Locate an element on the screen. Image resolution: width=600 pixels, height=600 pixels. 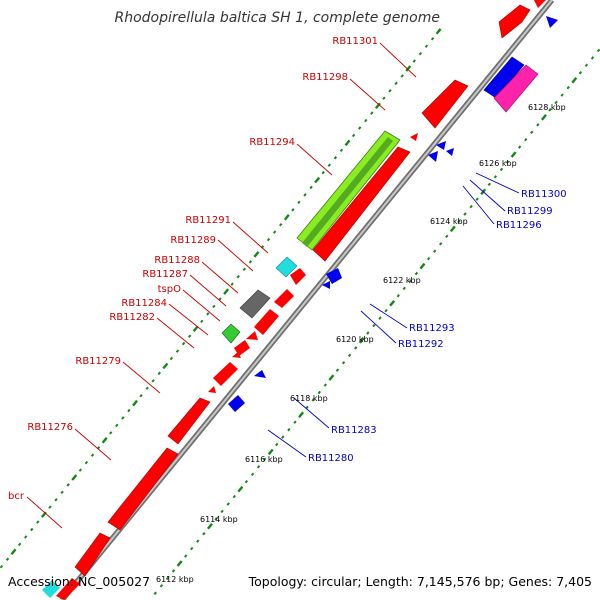
kbp-label: 6116 kbp is located at coordinates (264, 459).